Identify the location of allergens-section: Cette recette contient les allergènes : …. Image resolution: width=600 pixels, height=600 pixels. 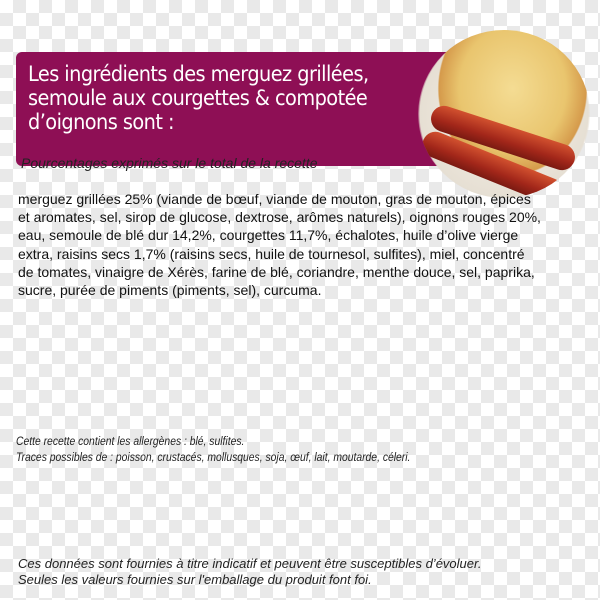
(213, 450).